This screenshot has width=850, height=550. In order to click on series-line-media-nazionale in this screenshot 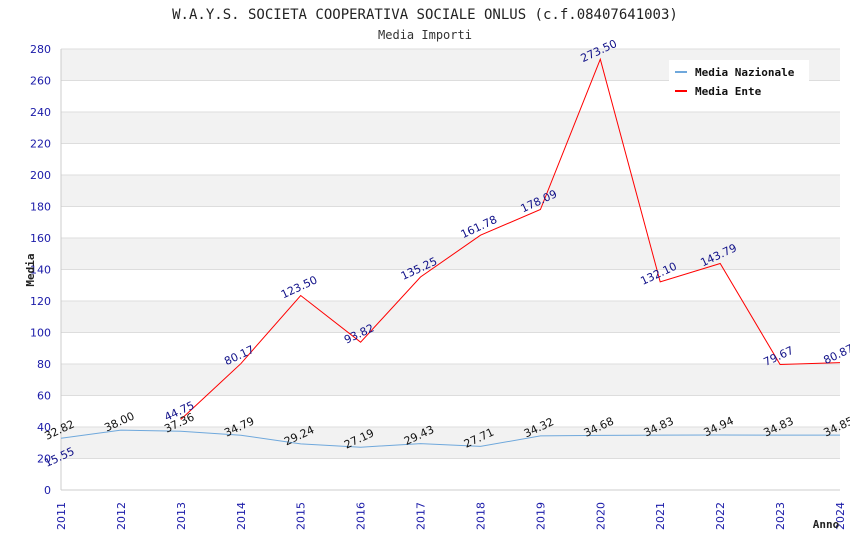, I will do `click(450, 438)`.